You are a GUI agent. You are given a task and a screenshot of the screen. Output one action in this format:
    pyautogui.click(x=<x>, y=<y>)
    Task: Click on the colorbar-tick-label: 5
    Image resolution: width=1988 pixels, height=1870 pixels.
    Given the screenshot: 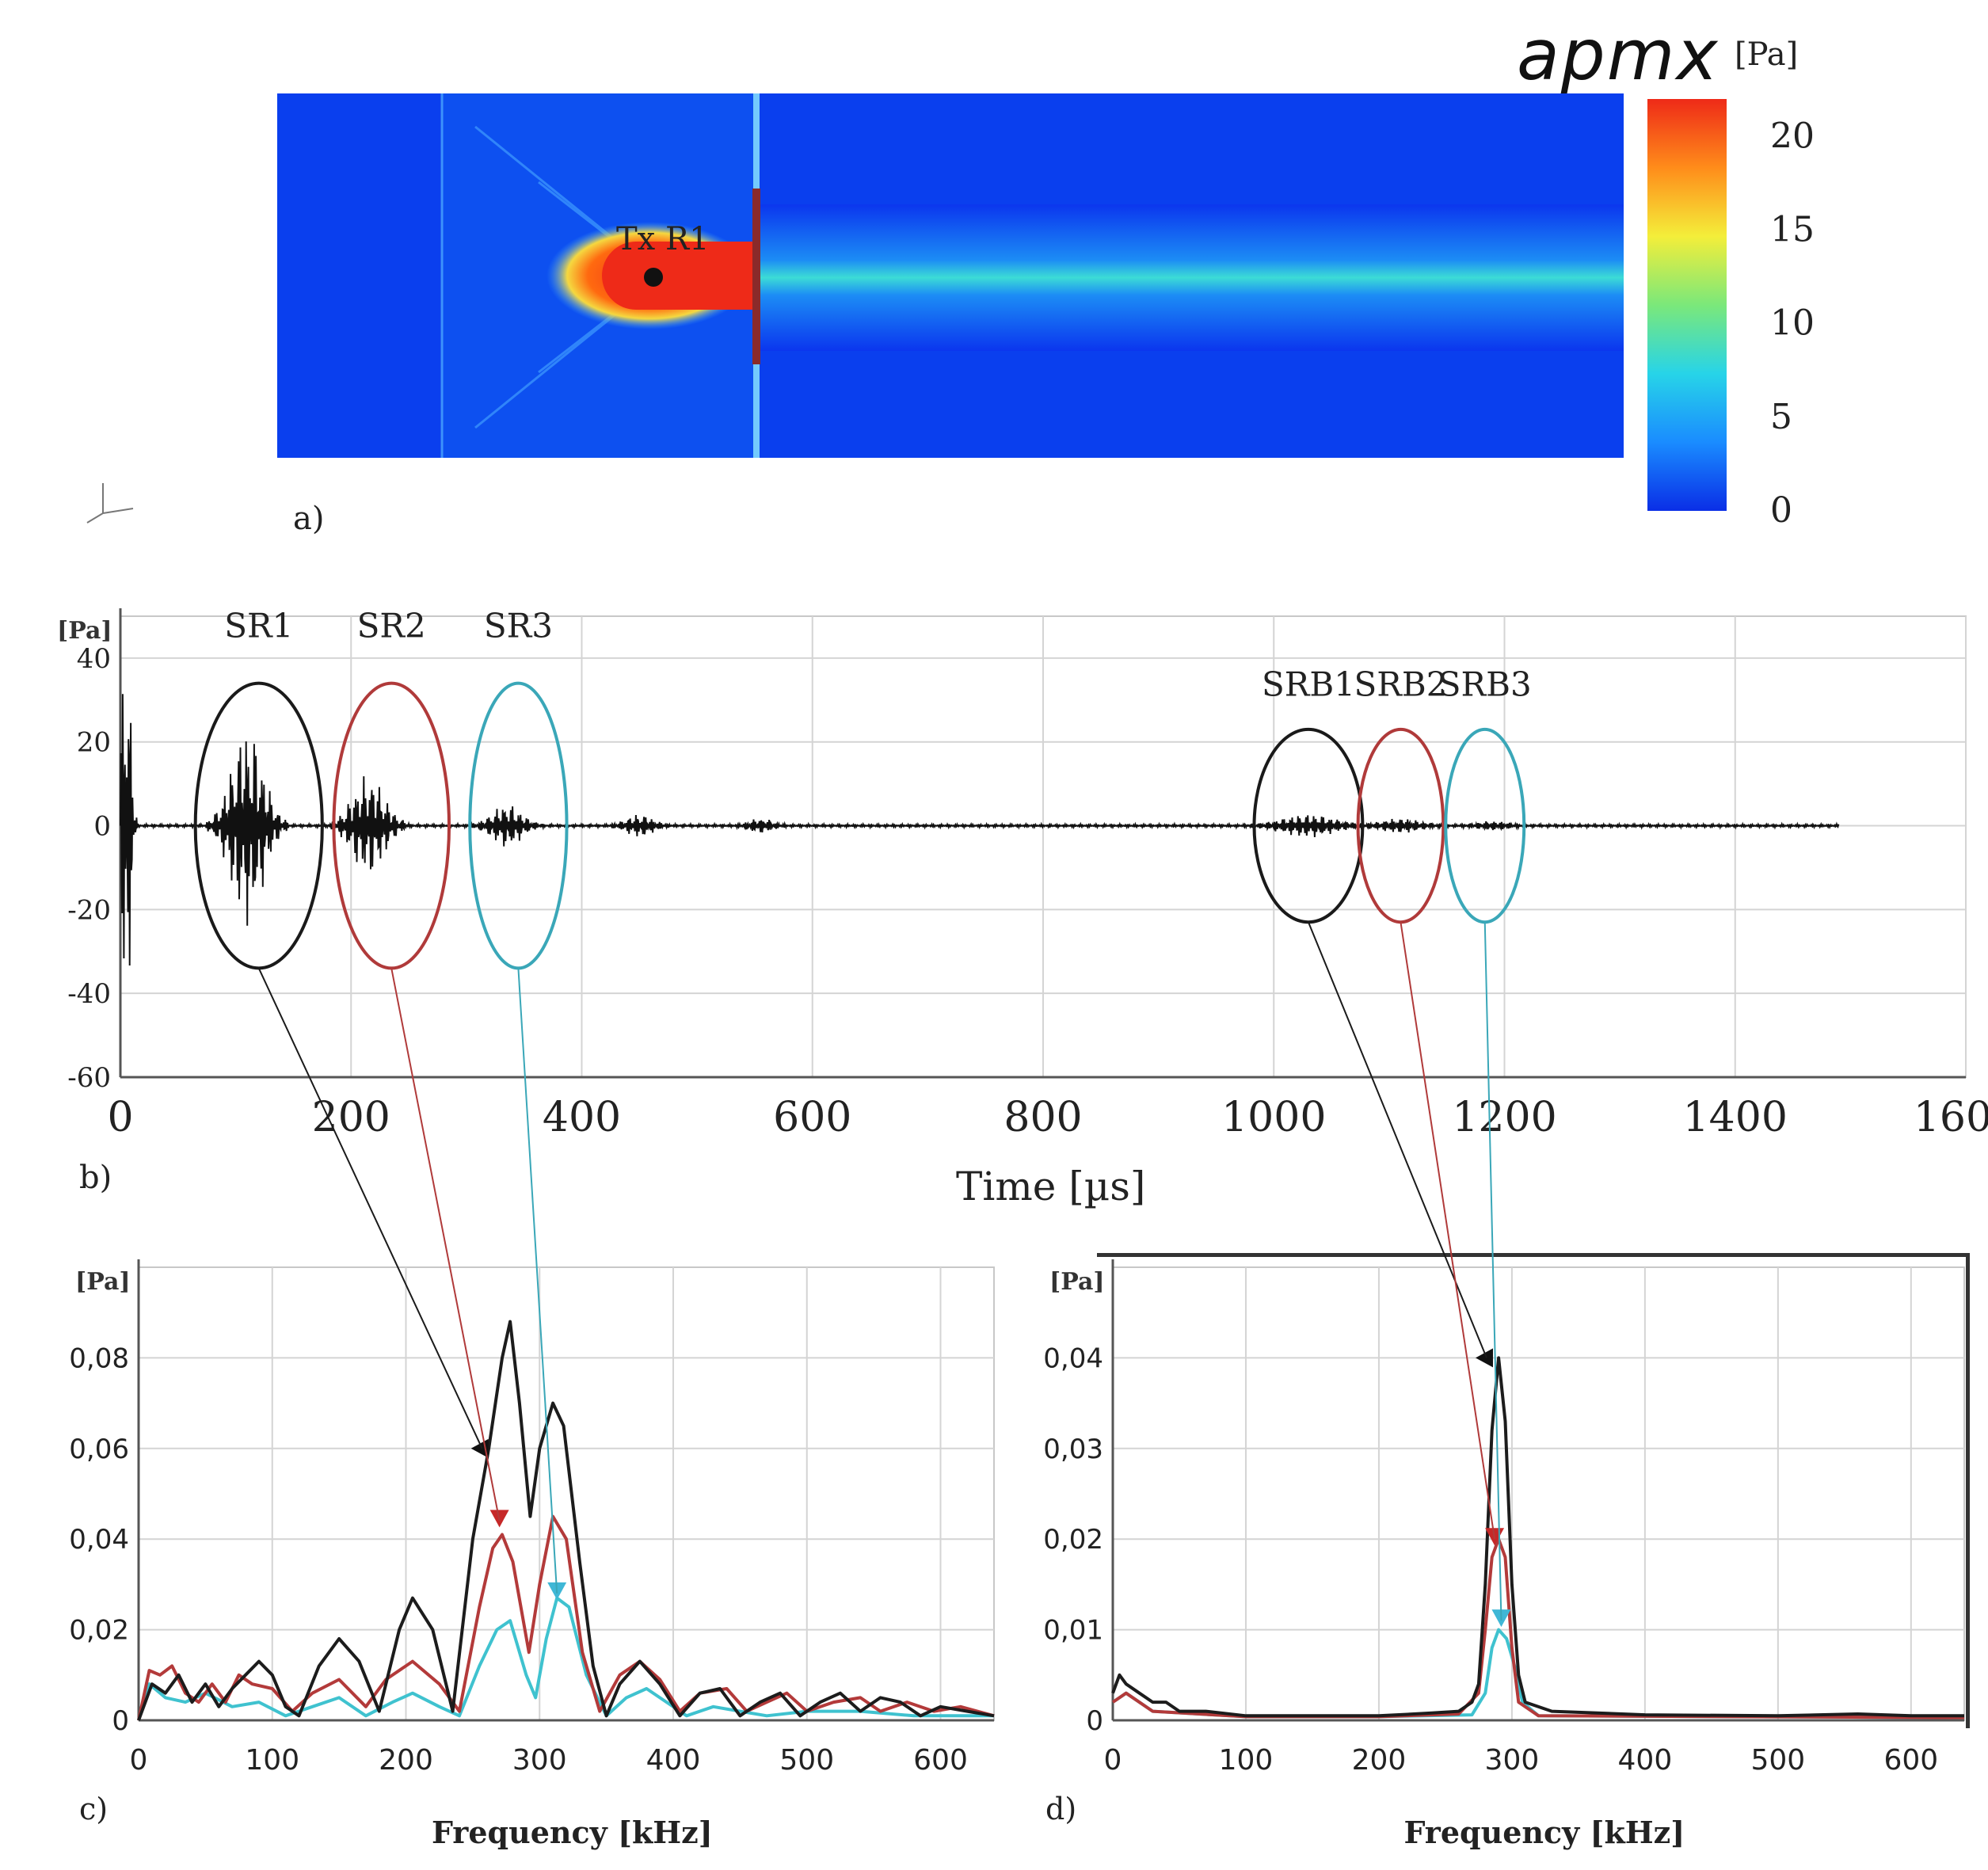 What is the action you would take?
    pyautogui.click(x=1781, y=417)
    